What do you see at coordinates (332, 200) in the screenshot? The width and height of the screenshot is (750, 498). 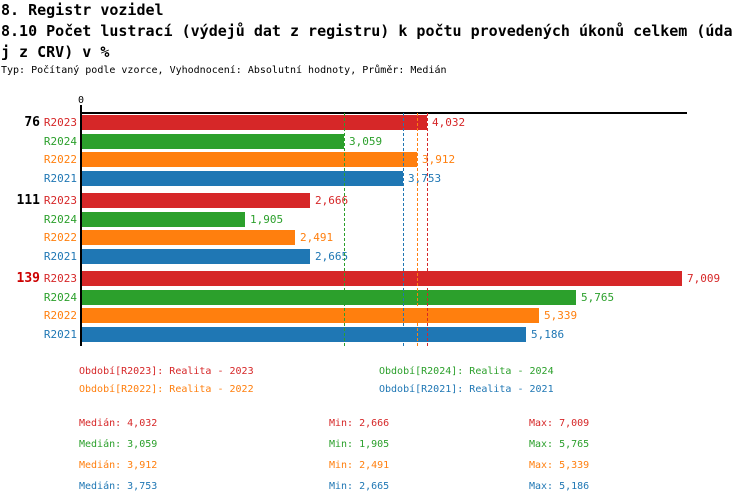 I see `bar-value-label: 2,666` at bounding box center [332, 200].